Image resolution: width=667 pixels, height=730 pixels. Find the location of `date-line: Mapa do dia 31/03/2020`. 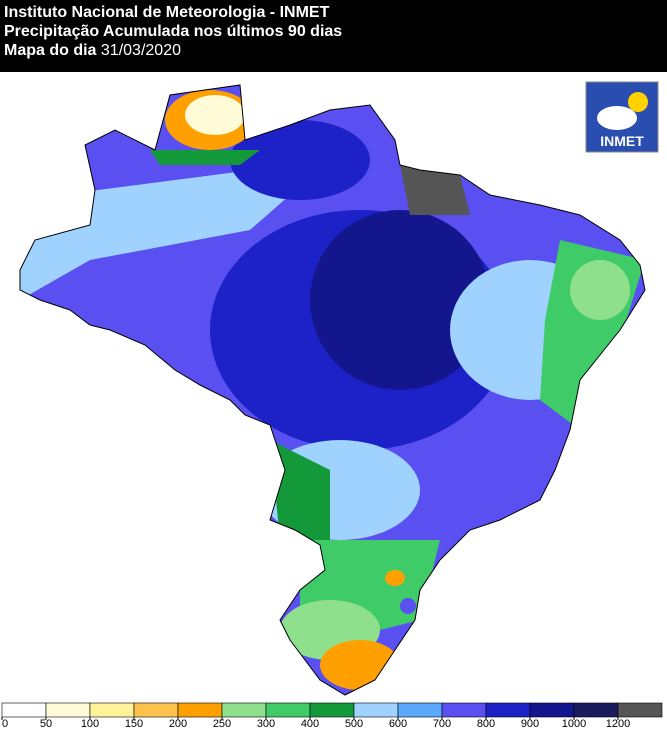

date-line: Mapa do dia 31/03/2020 is located at coordinates (335, 50).